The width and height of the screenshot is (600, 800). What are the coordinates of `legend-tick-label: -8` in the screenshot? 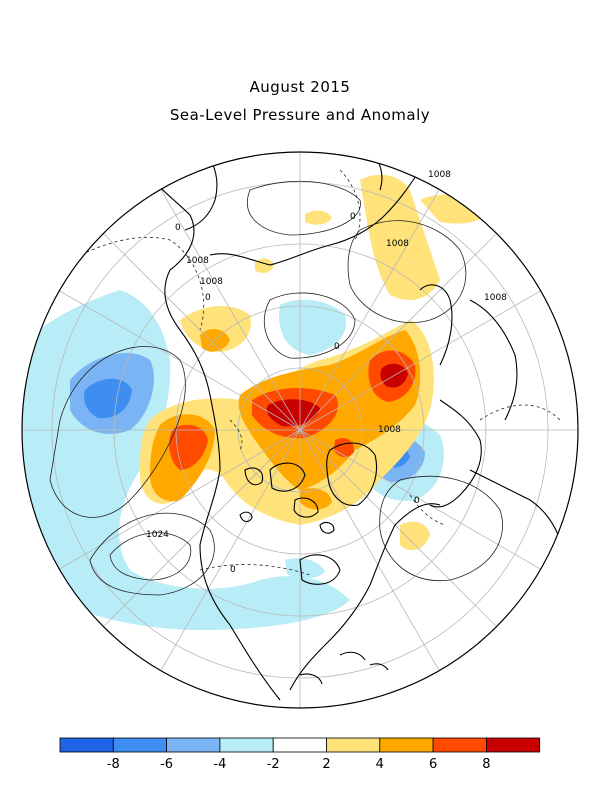 It's located at (113, 764).